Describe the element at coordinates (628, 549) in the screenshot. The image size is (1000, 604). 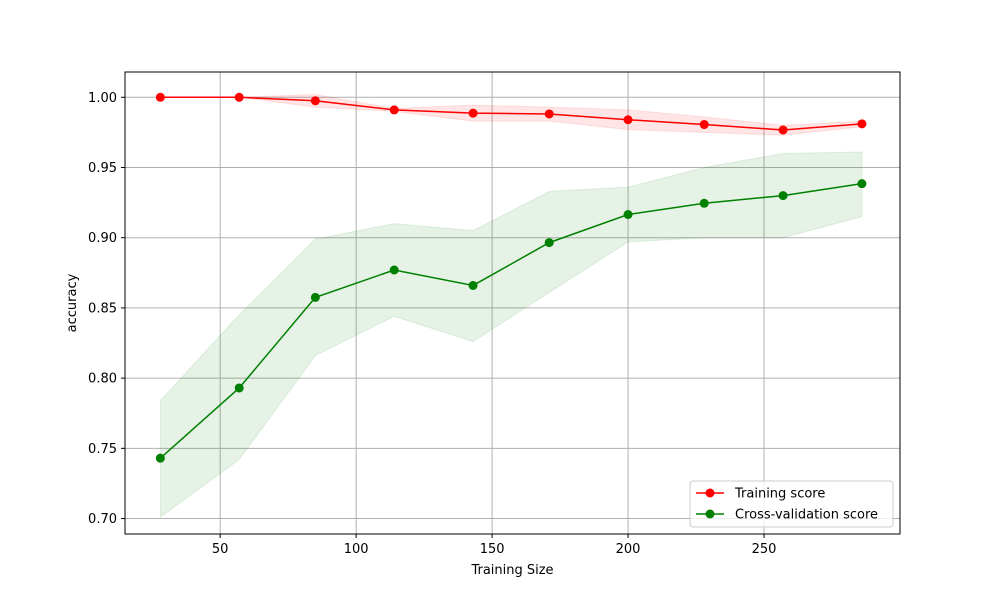
I see `x-tick-label: 200` at that location.